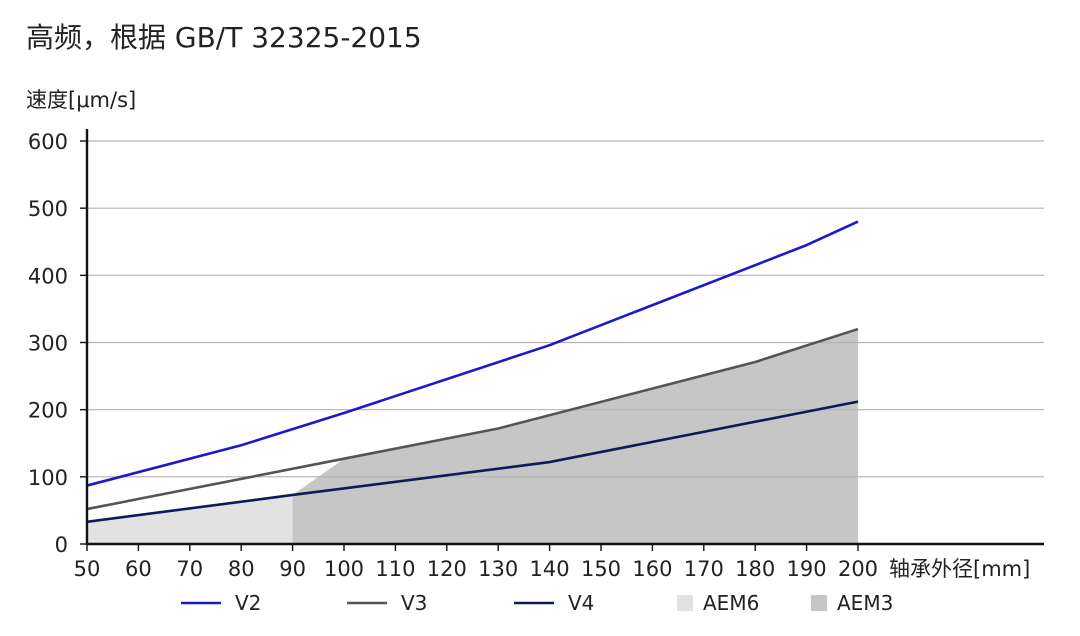 This screenshot has width=1080, height=636. What do you see at coordinates (807, 569) in the screenshot?
I see `x-tick-label-190: 190` at bounding box center [807, 569].